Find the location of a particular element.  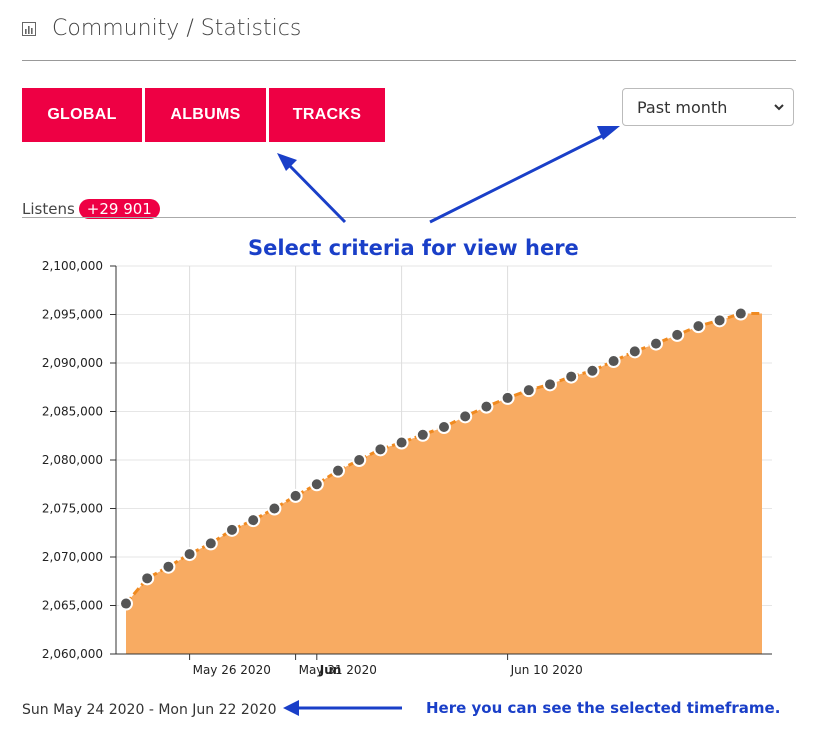

page-header: Community / Statistics is located at coordinates (161, 28).